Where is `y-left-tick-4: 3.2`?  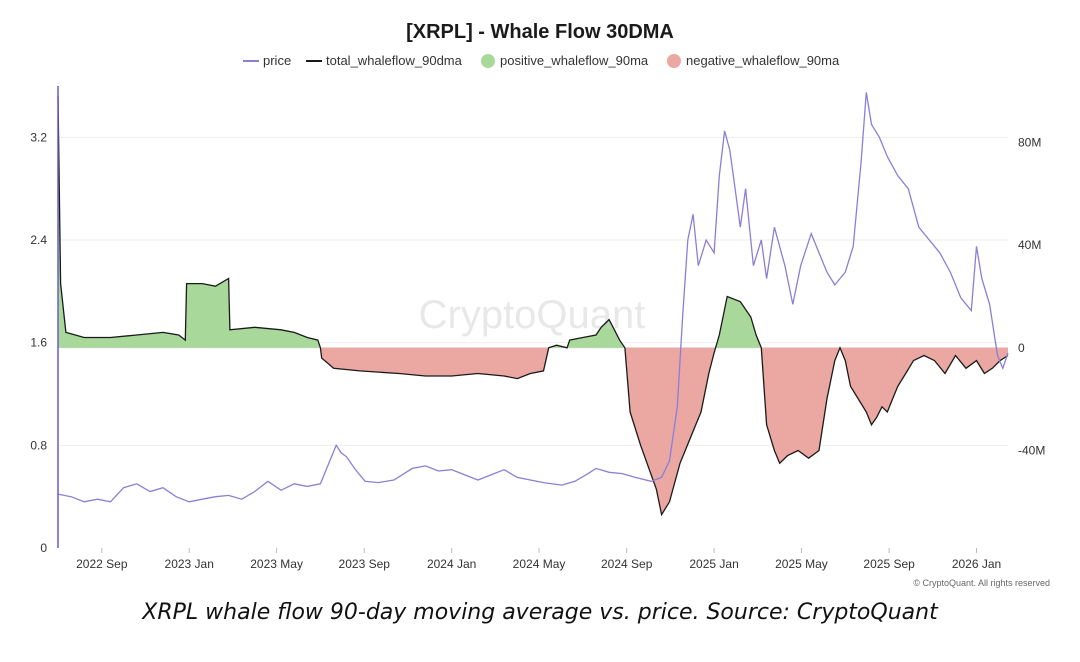
y-left-tick-4: 3.2 is located at coordinates (38, 137).